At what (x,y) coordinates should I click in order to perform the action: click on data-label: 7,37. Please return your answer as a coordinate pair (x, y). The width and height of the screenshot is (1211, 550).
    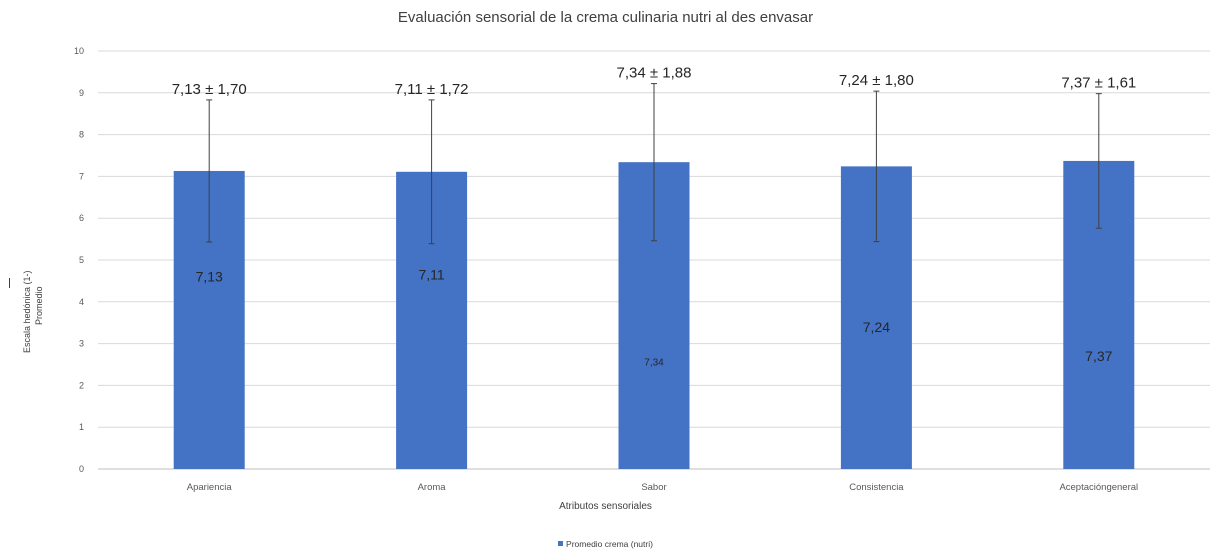
    Looking at the image, I should click on (1098, 356).